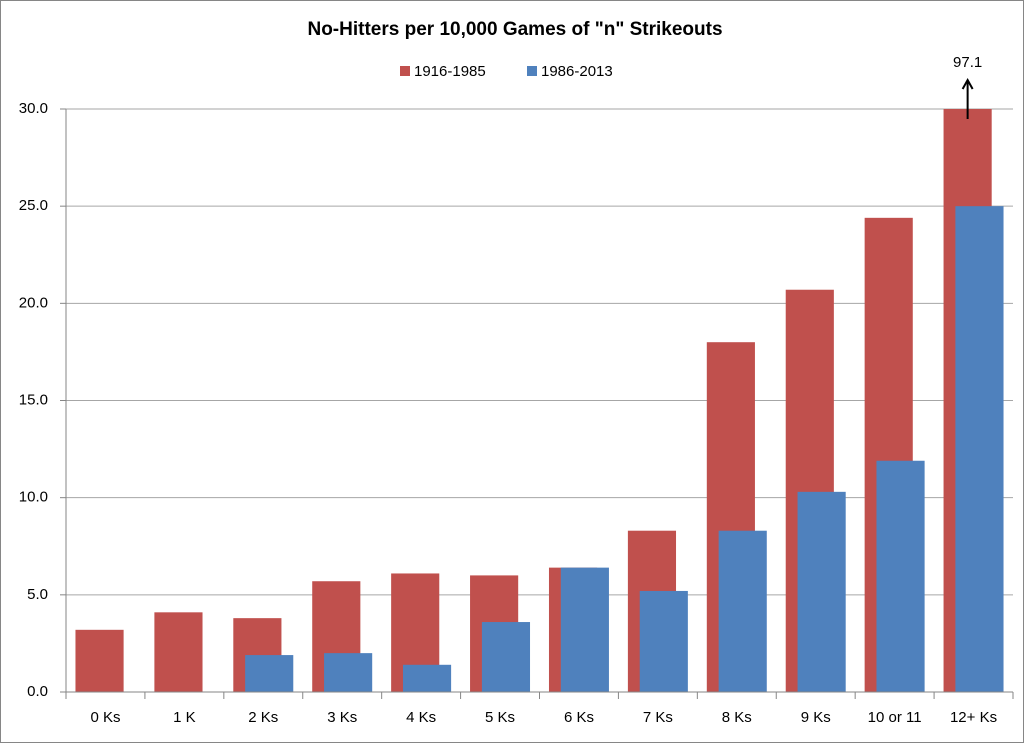 The image size is (1024, 743). I want to click on x-tick-label: 8 Ks, so click(737, 717).